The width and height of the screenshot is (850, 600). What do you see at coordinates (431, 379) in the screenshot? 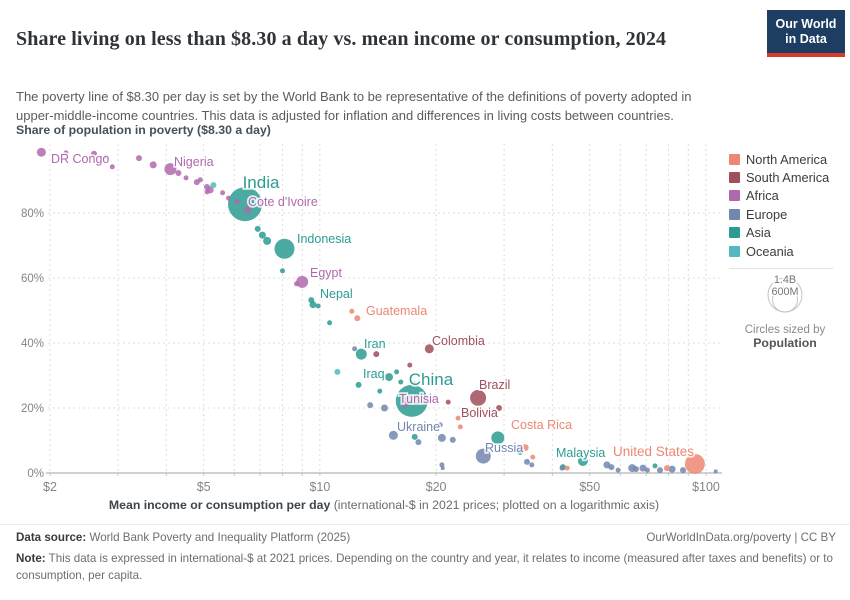
I see `country-label-china: China` at bounding box center [431, 379].